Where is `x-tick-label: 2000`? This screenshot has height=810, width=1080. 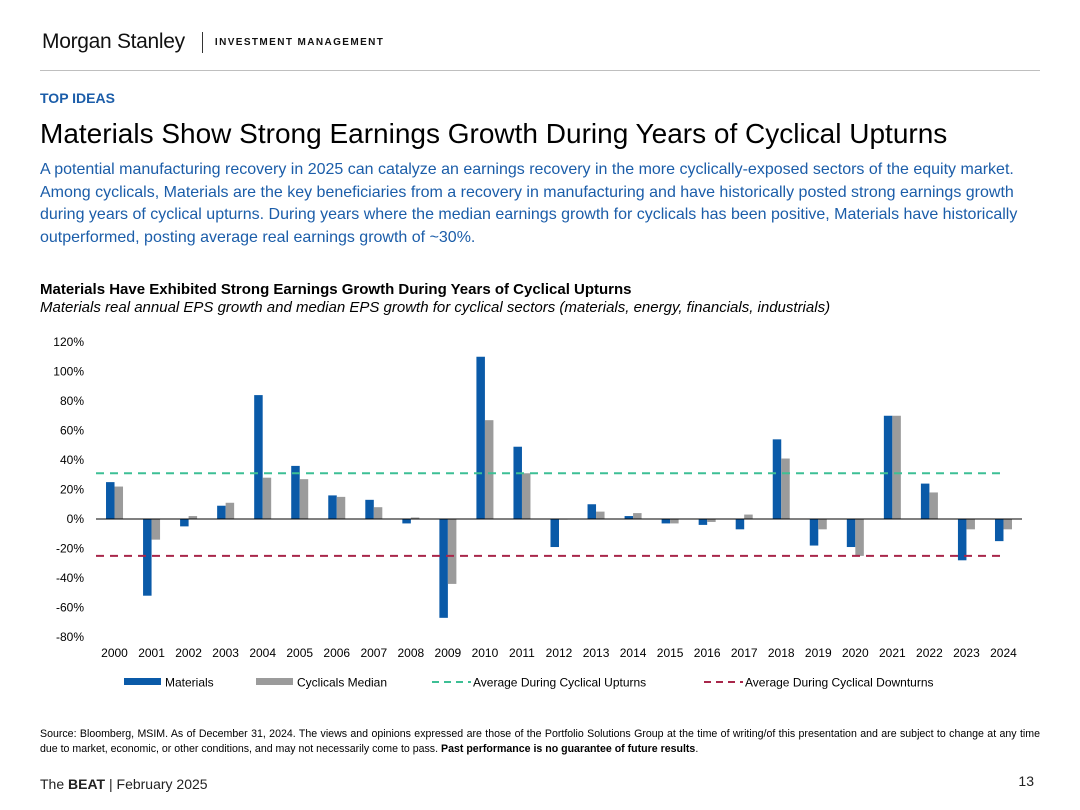 x-tick-label: 2000 is located at coordinates (114, 653).